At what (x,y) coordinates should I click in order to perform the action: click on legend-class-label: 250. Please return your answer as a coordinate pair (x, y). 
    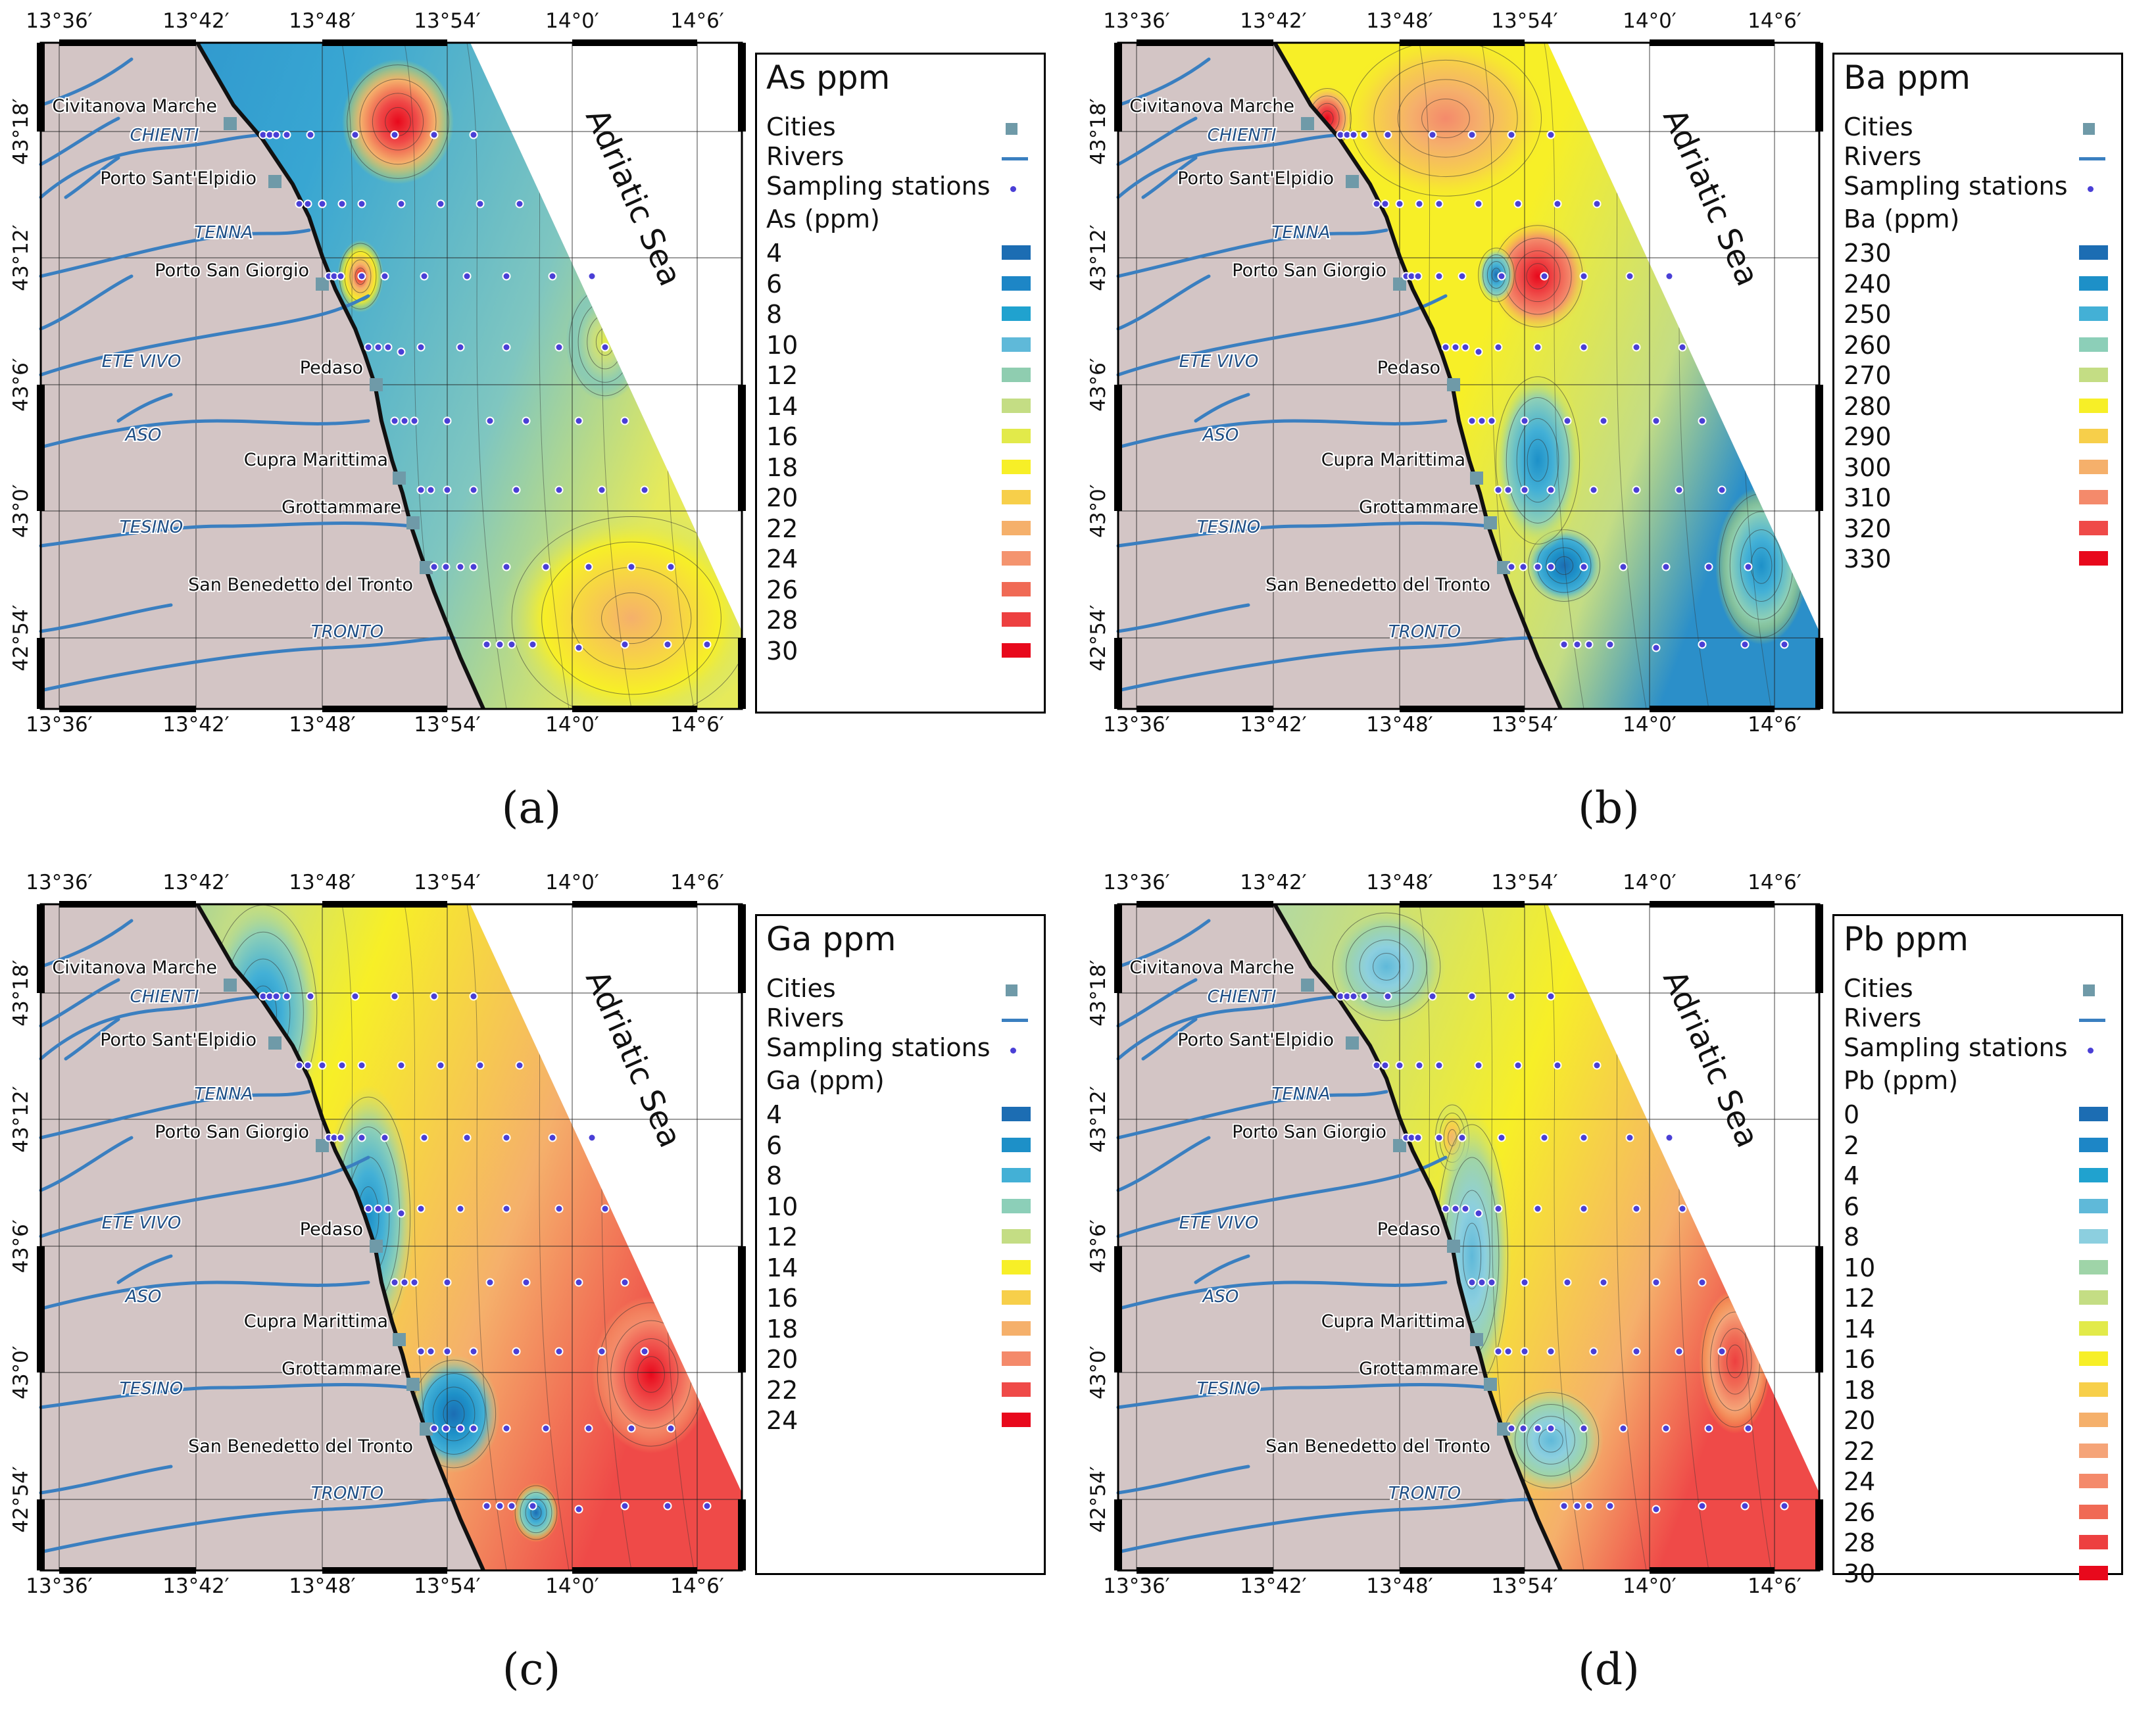
    Looking at the image, I should click on (1868, 315).